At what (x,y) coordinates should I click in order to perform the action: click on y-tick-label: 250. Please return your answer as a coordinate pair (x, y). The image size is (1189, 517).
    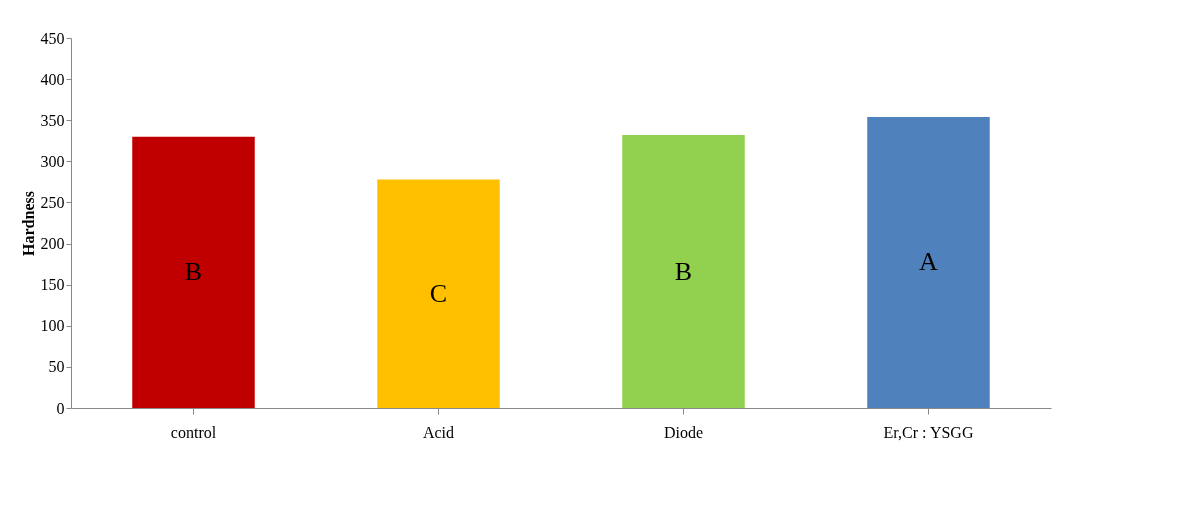
    Looking at the image, I should click on (52, 202).